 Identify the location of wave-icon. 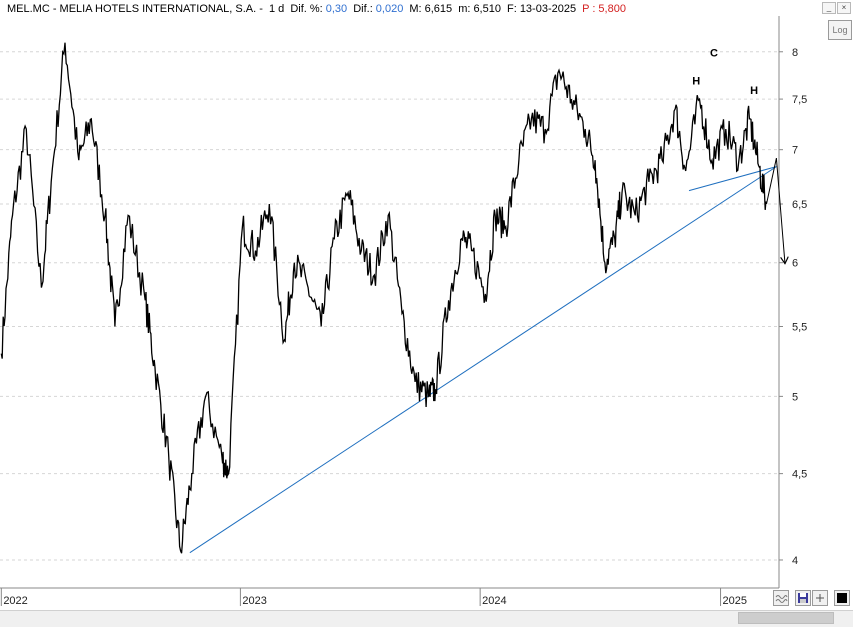
(781, 599).